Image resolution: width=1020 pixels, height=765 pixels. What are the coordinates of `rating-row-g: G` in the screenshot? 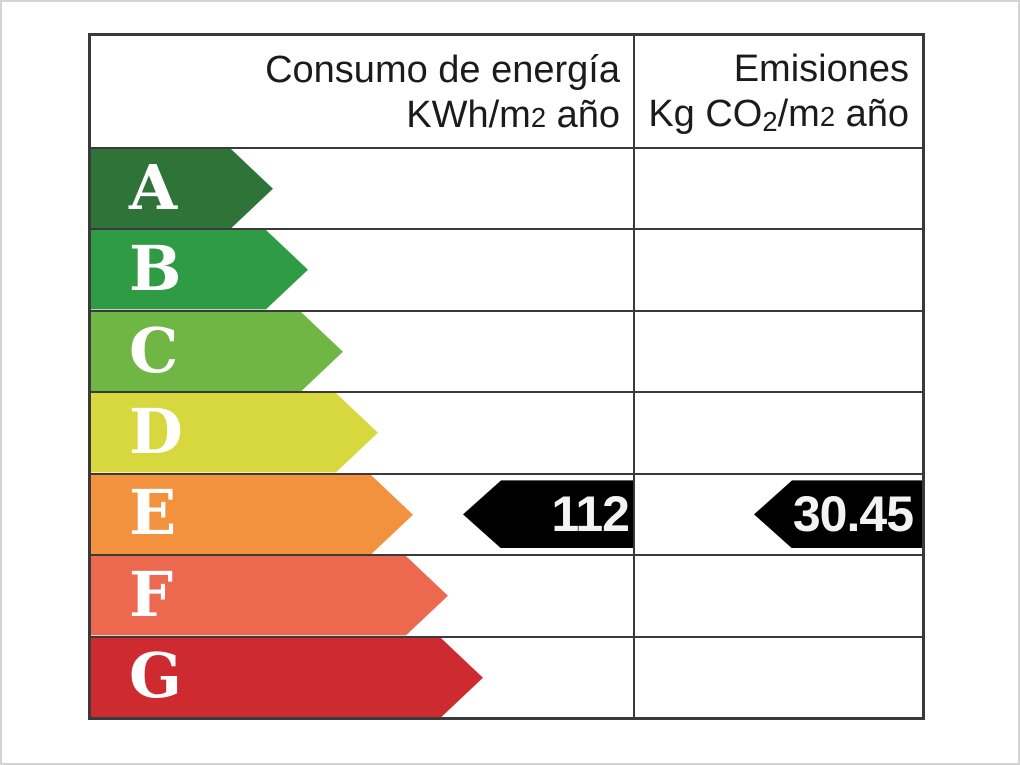 It's located at (506, 677).